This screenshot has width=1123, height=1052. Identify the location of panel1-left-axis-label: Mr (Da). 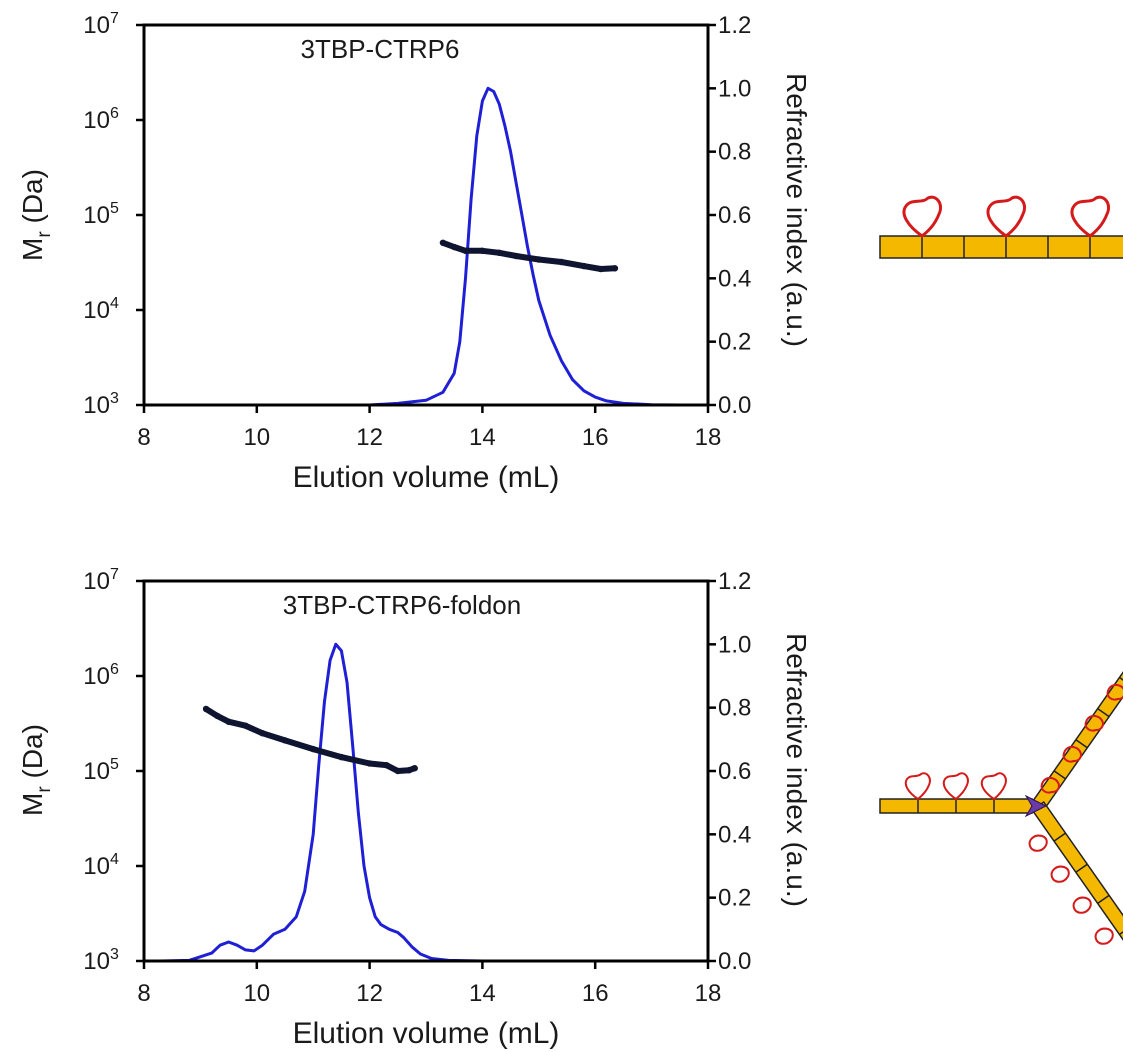
(36, 215).